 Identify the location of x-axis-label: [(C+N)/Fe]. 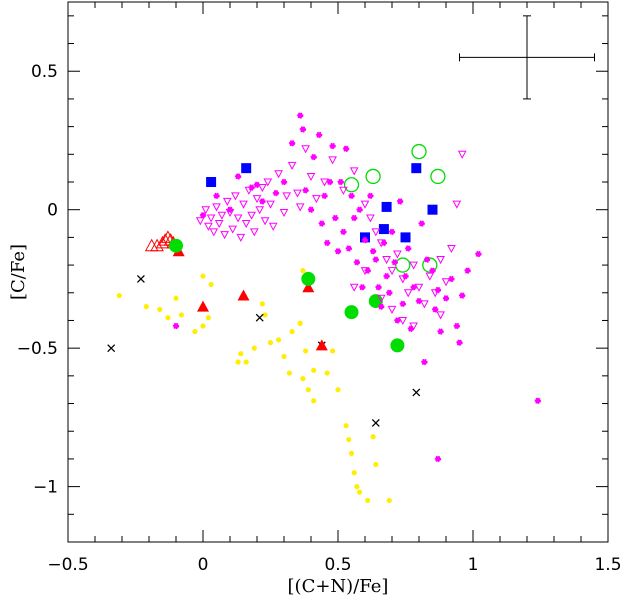
(338, 586).